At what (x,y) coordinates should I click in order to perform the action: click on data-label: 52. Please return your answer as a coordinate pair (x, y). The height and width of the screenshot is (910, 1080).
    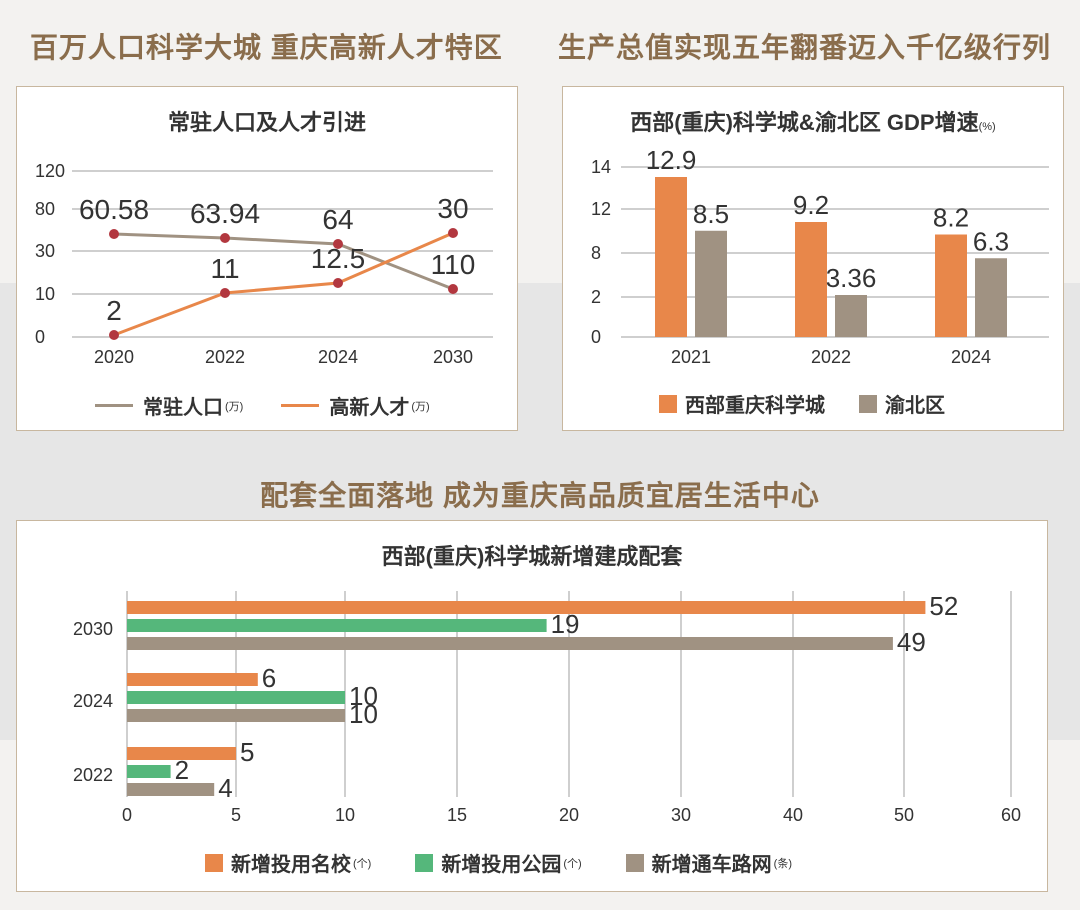
    Looking at the image, I should click on (943, 606).